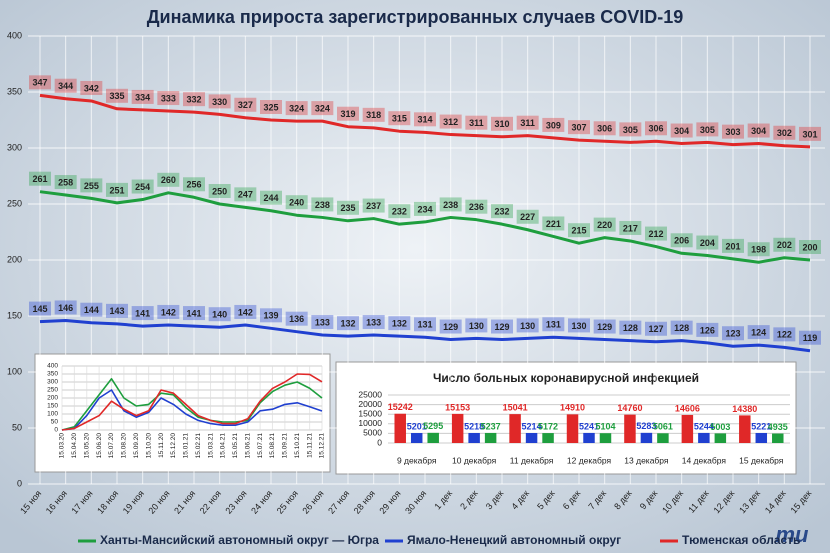 This screenshot has width=830, height=558. I want to click on data-label: 142, so click(245, 312).